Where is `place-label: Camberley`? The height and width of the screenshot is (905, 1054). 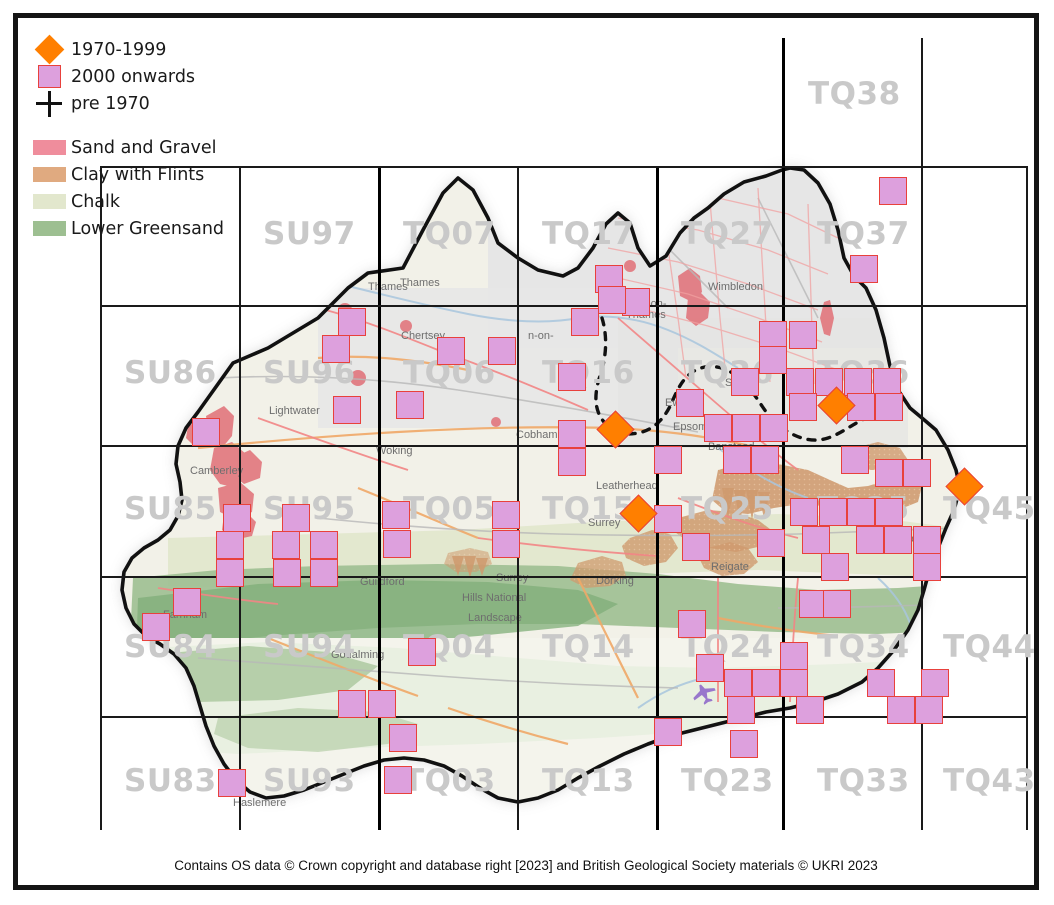 place-label: Camberley is located at coordinates (217, 471).